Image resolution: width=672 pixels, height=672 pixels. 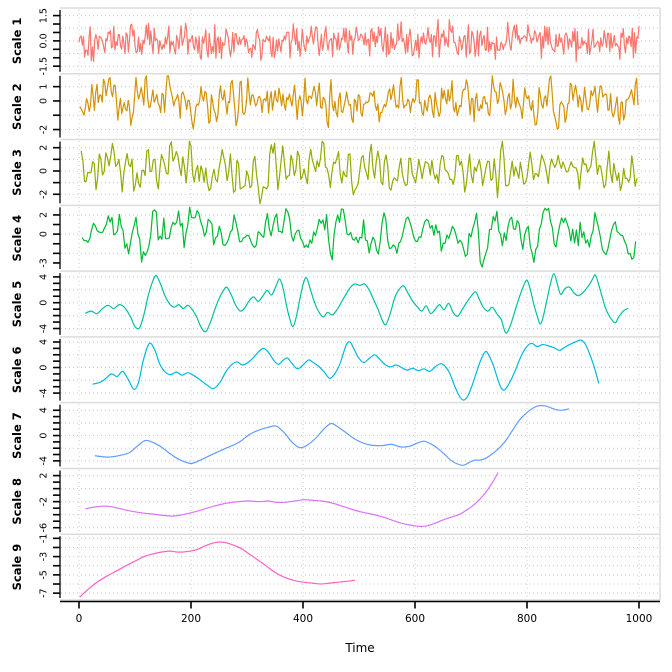 What do you see at coordinates (44, 538) in the screenshot?
I see `y-tick-label: -1` at bounding box center [44, 538].